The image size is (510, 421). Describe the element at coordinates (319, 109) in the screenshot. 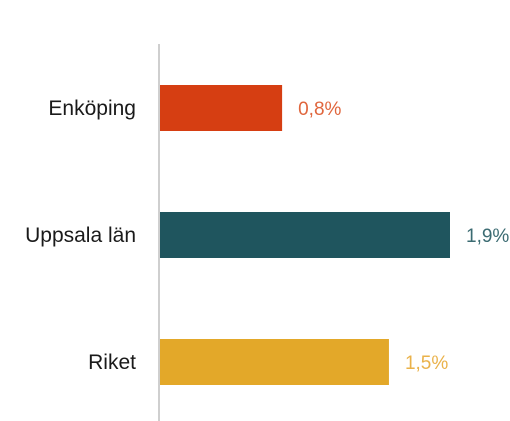

I see `value-label: 0,8%` at that location.